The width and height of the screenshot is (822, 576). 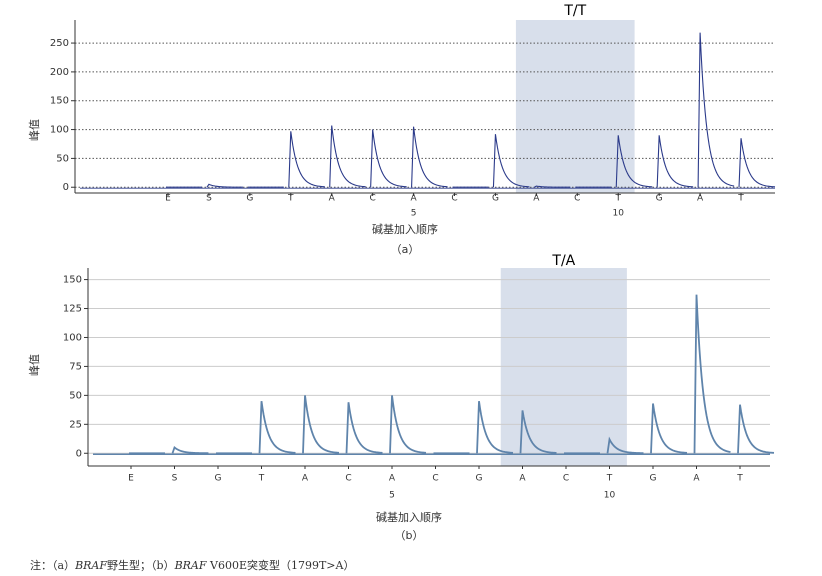 What do you see at coordinates (405, 249) in the screenshot?
I see `caption: （a）` at bounding box center [405, 249].